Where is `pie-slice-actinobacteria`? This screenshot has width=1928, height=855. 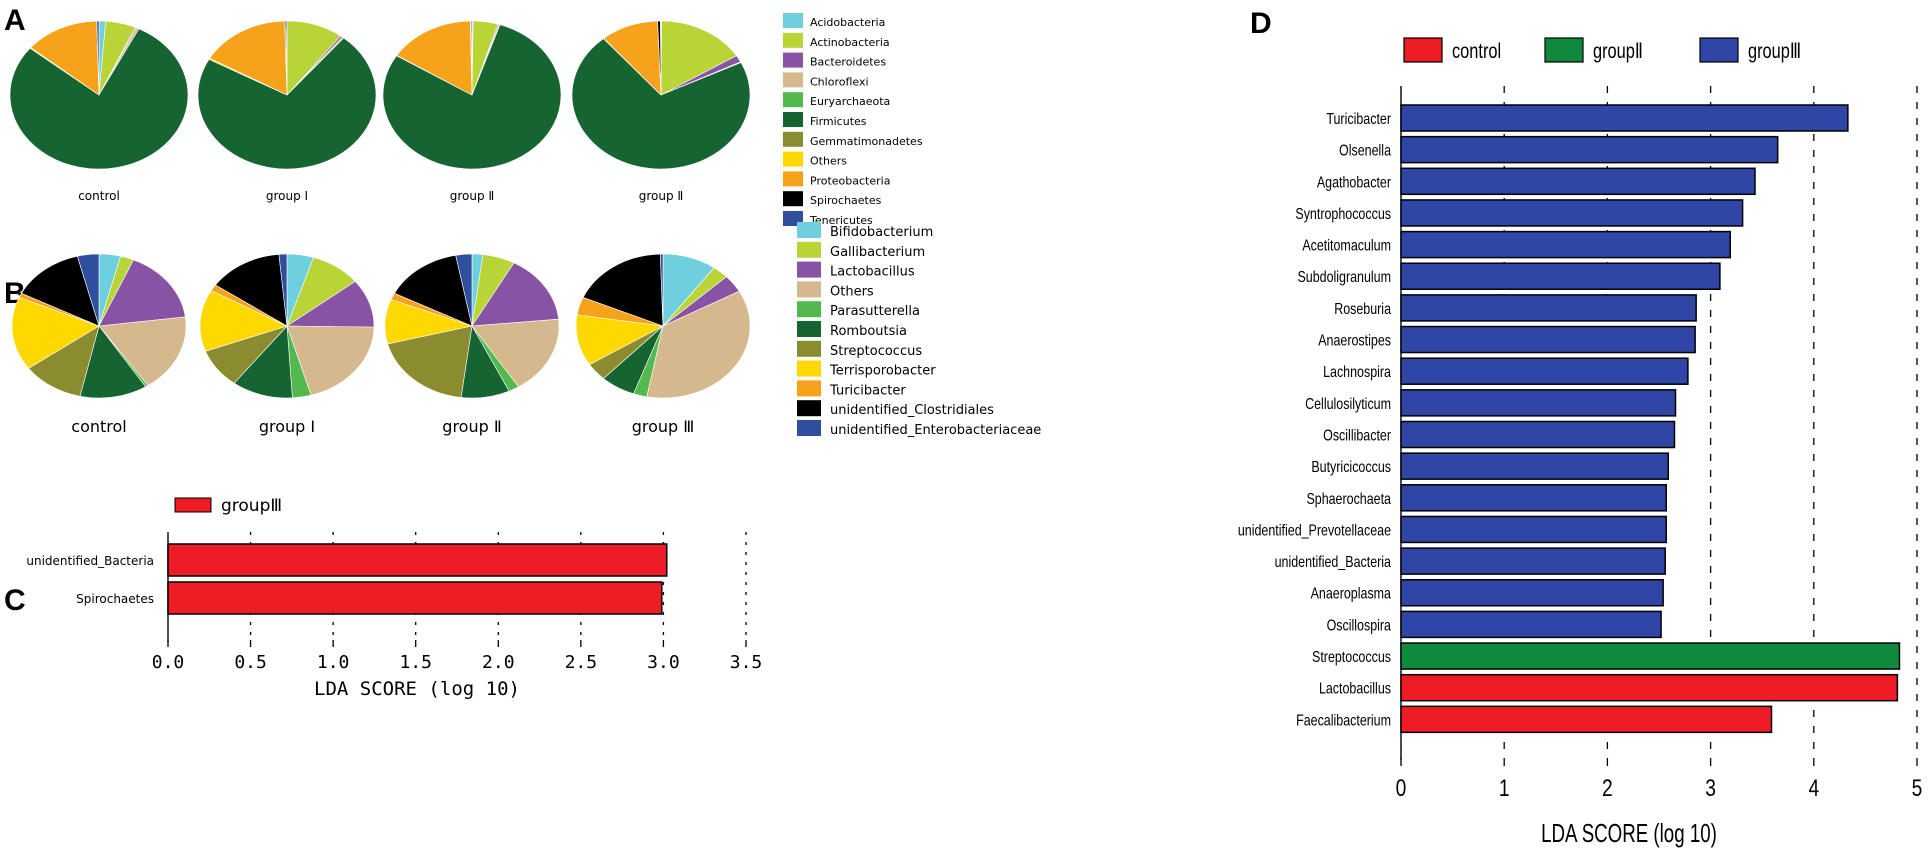
pie-slice-actinobacteria is located at coordinates (698, 58).